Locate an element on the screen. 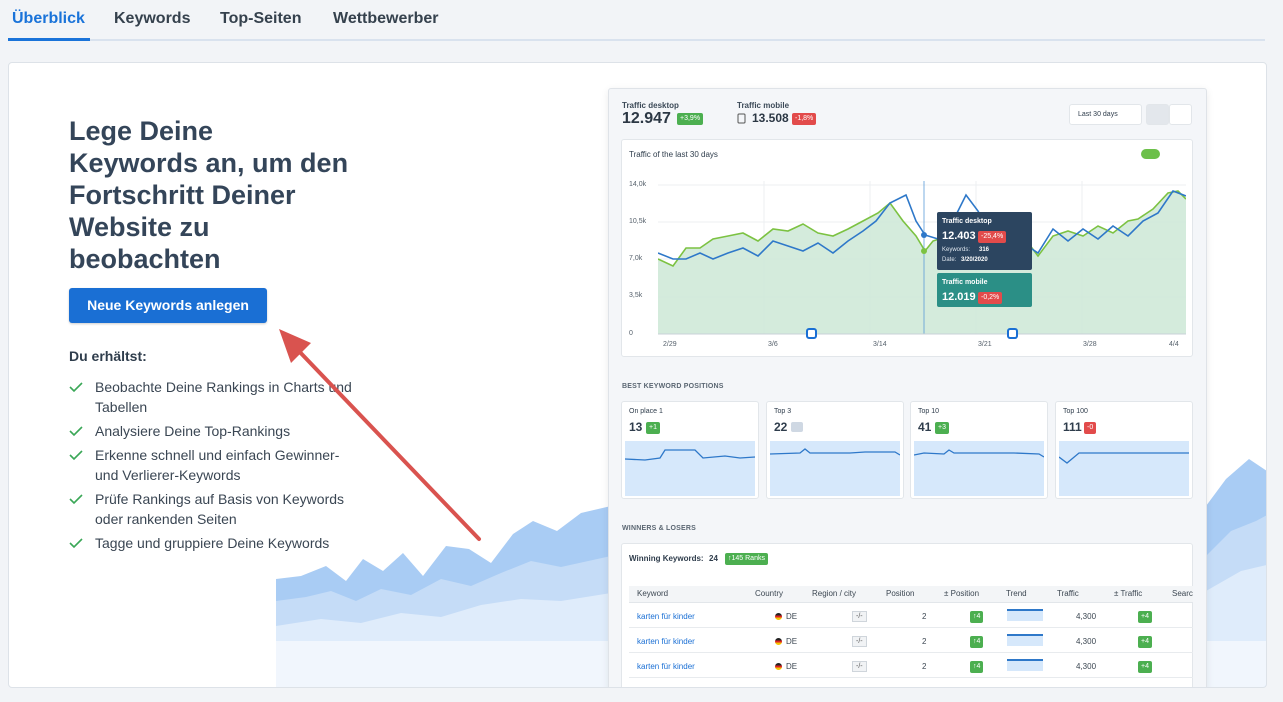  change-badge: -25,4% is located at coordinates (992, 237).